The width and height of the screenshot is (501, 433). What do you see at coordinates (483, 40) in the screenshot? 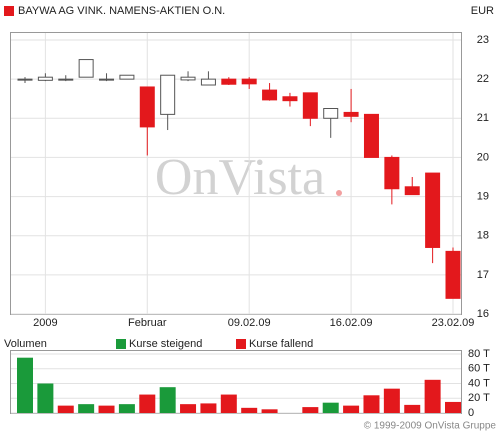
I see `y-tick-label: 23` at bounding box center [483, 40].